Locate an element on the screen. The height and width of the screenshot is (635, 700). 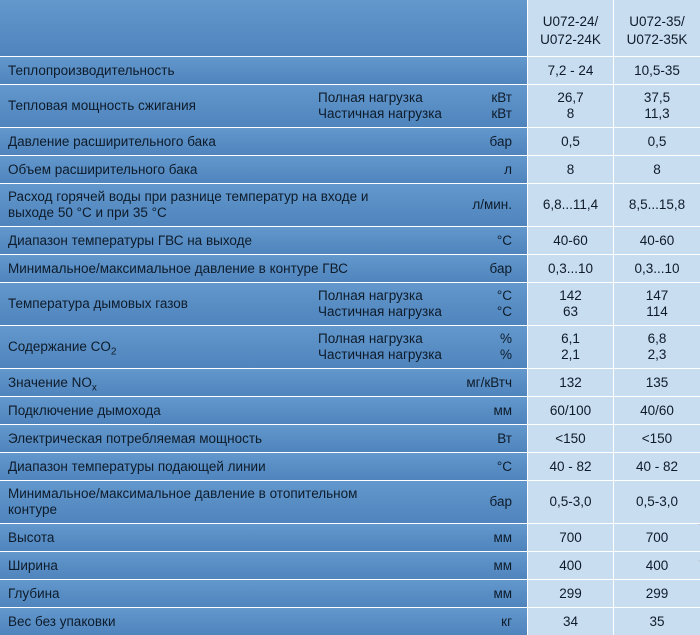
value: 147 is located at coordinates (657, 295).